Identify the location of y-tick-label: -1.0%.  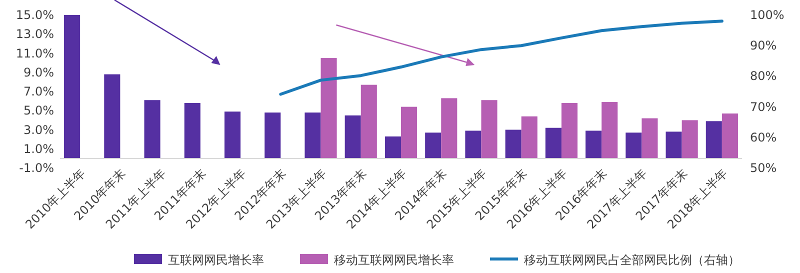
(36, 168).